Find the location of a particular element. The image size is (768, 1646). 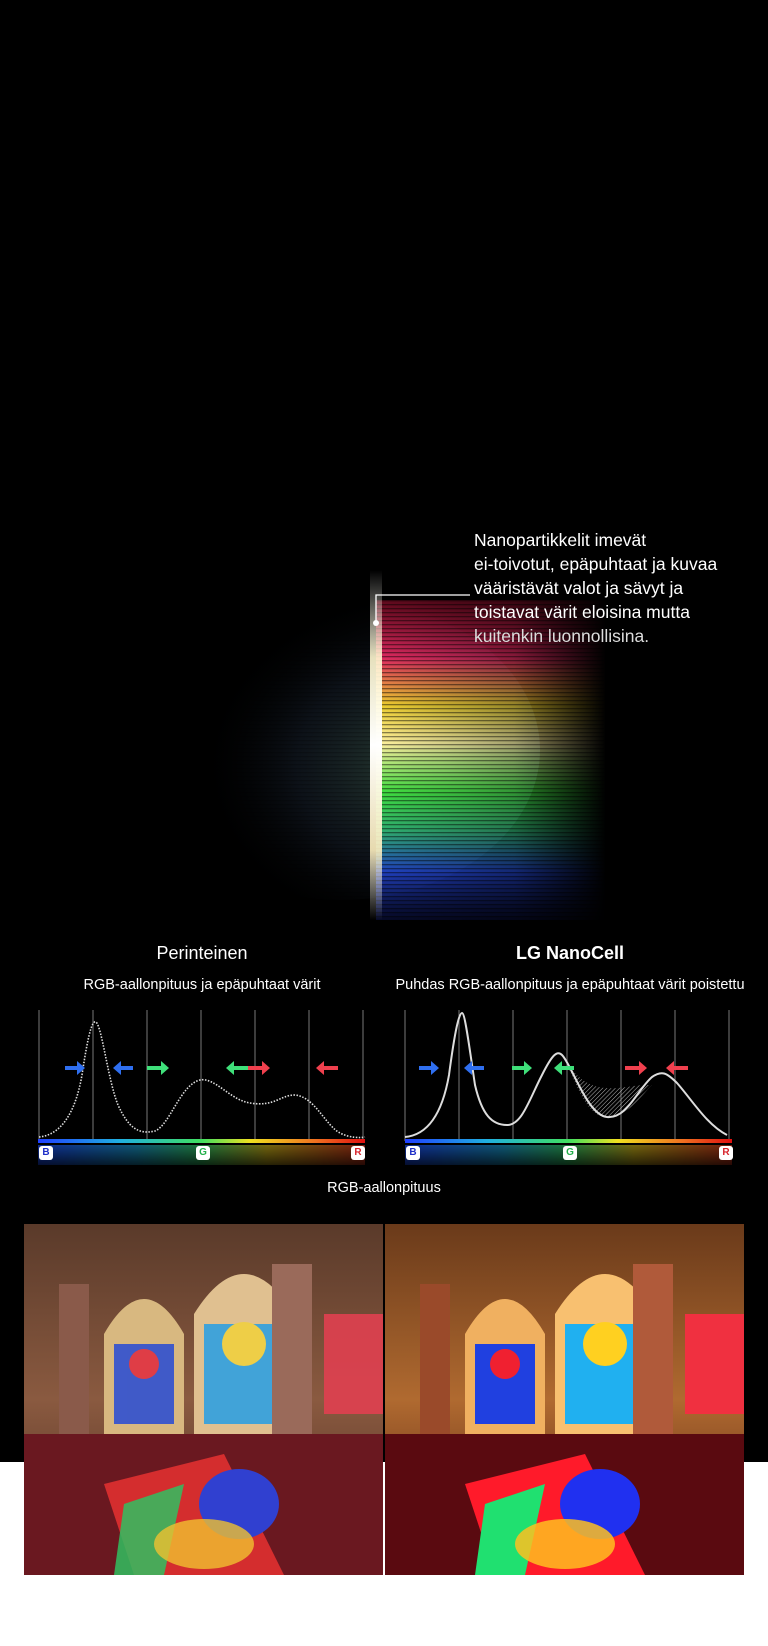

callout-line: Nanopartikkelit imevät is located at coordinates (560, 540).